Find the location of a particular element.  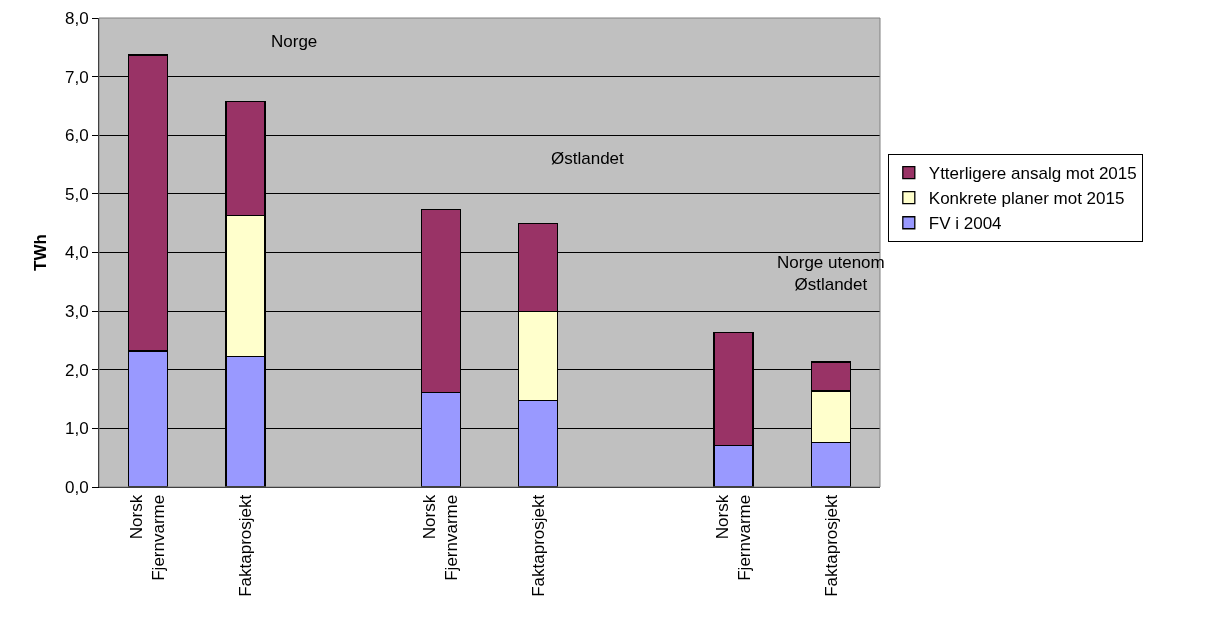

legend-label: Ytterligere ansalg mot 2015 is located at coordinates (1032, 174).